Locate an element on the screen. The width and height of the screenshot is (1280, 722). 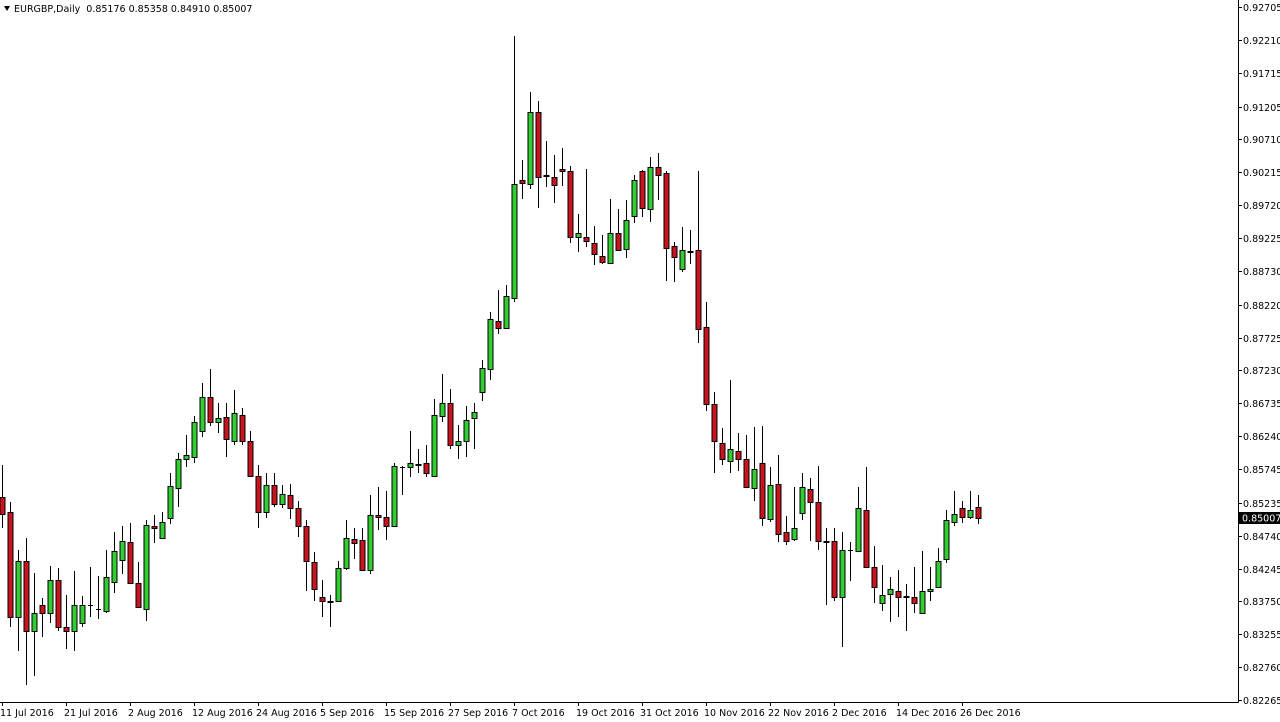
time-tick-label: 12 Aug 2016 is located at coordinates (222, 713).